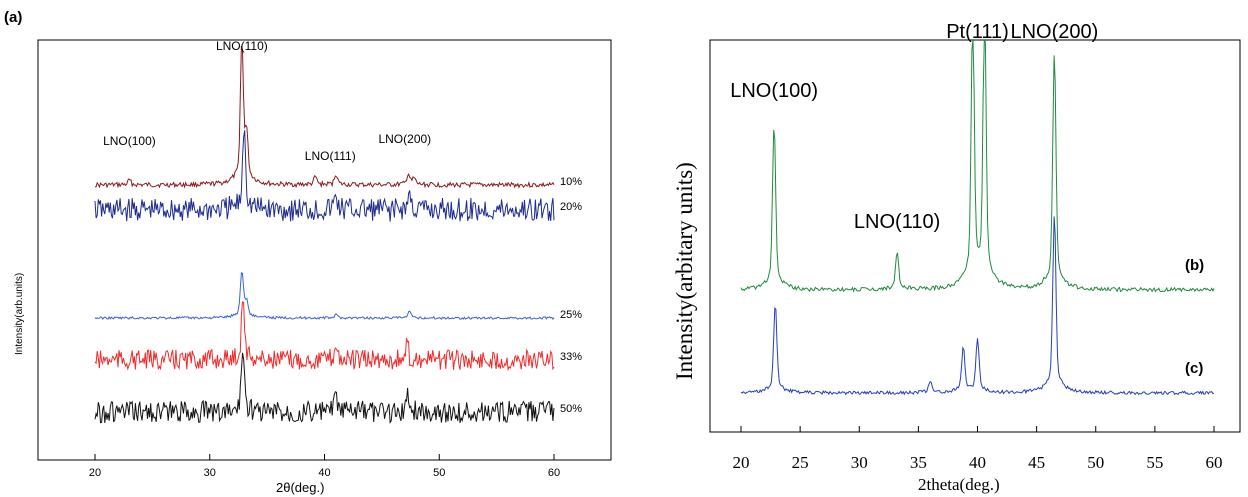  What do you see at coordinates (571, 295) in the screenshot?
I see `panel-a-series-labels: 10% 20% 25% 33% 50%` at bounding box center [571, 295].